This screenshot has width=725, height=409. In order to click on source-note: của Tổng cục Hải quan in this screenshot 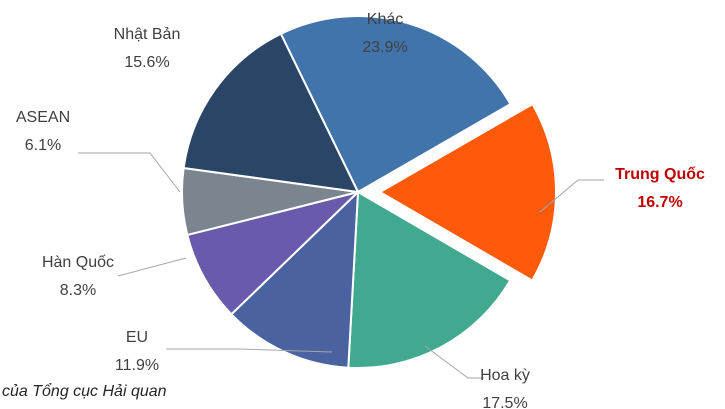, I will do `click(84, 391)`.